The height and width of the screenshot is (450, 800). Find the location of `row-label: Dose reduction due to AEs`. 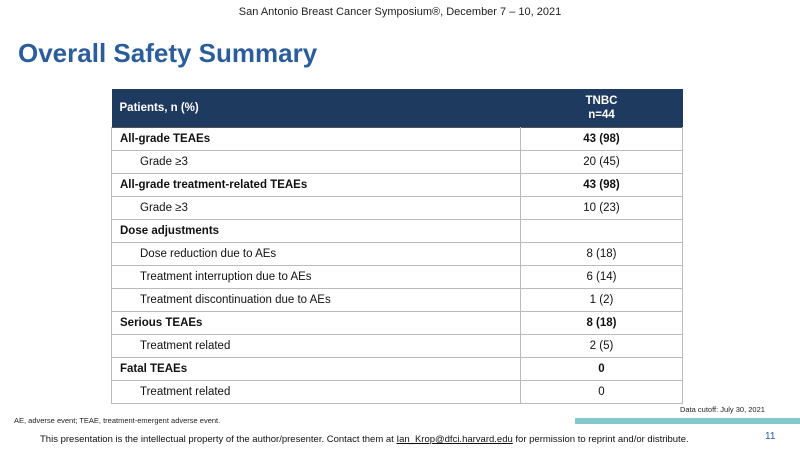

row-label: Dose reduction due to AEs is located at coordinates (316, 254).